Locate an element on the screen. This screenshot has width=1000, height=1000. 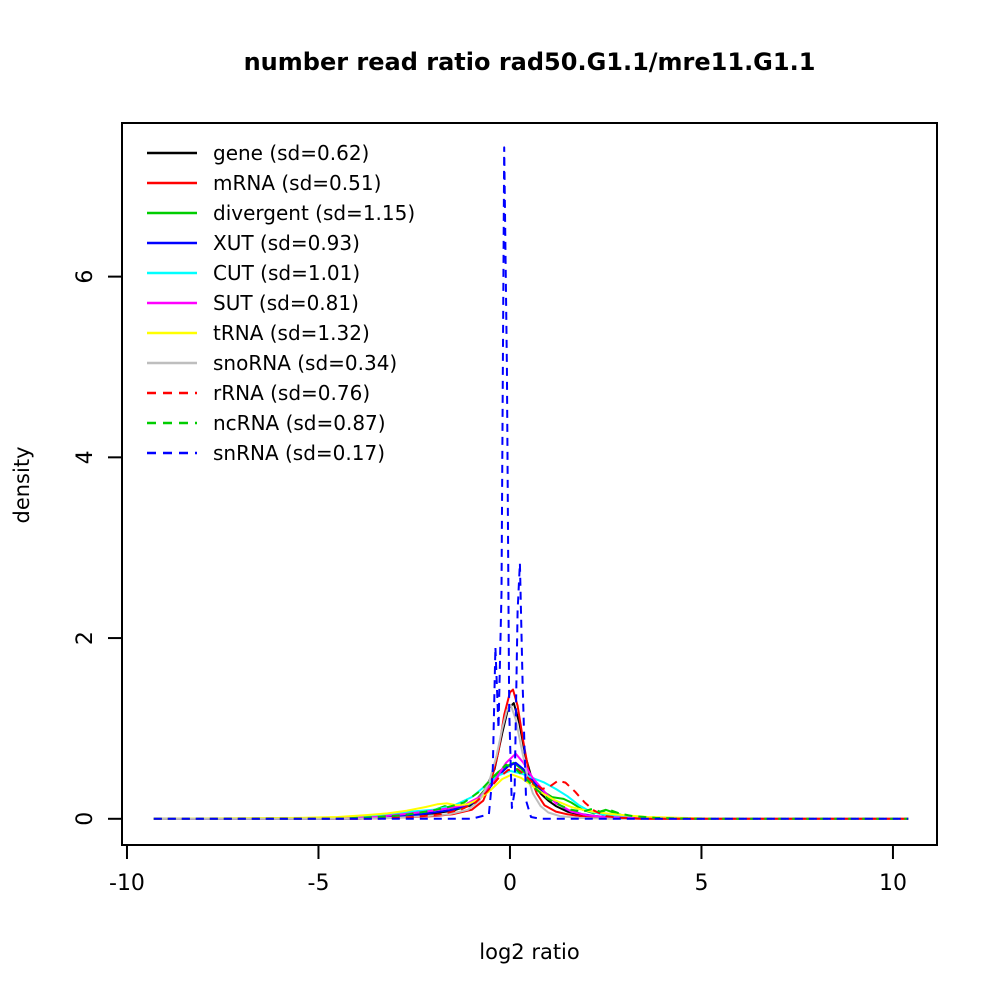
legend-item-gene: gene (sd=0.62) is located at coordinates (281, 153).